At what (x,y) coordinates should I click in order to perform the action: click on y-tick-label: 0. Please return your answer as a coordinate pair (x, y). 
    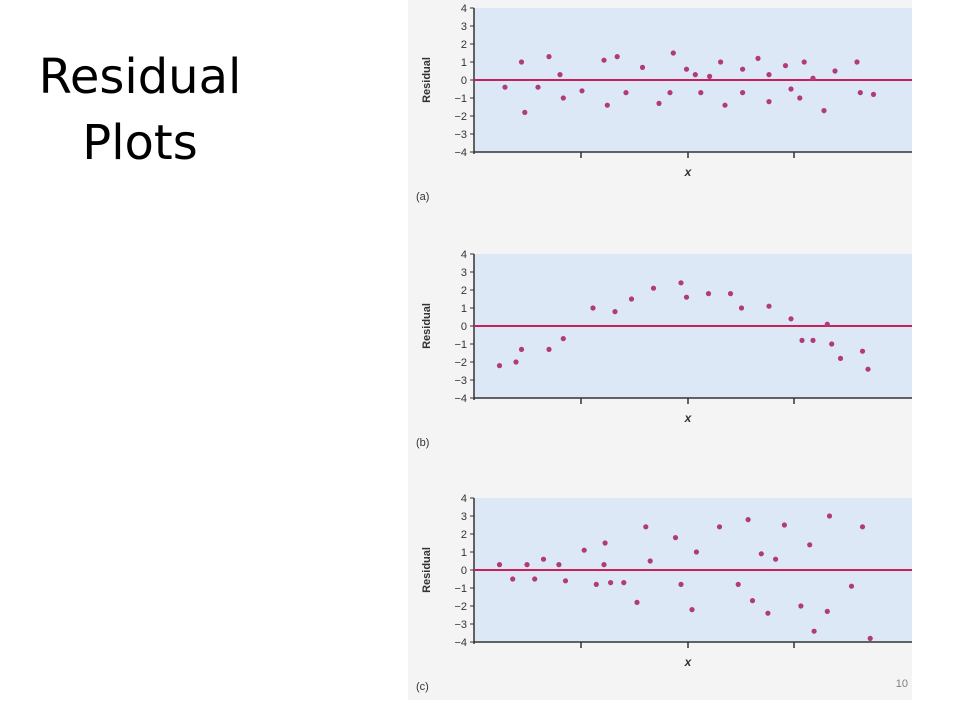
    Looking at the image, I should click on (464, 327).